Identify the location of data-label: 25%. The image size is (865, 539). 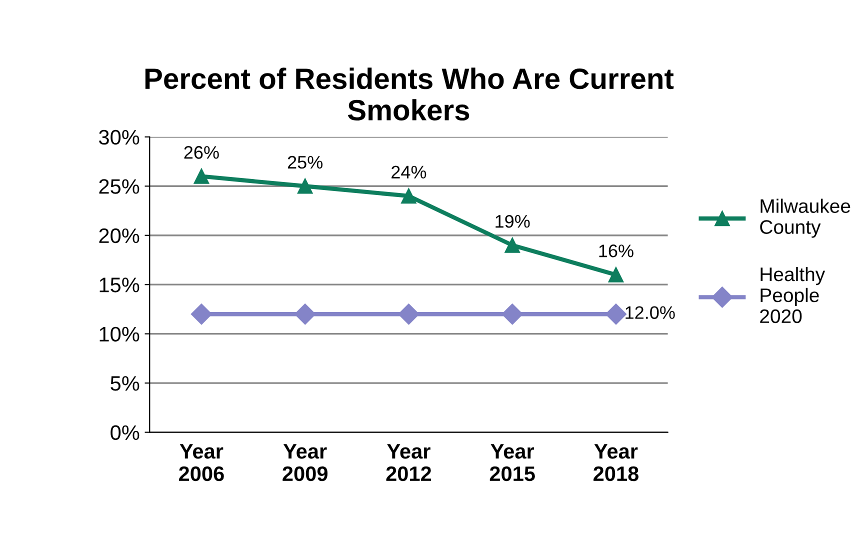
(305, 162).